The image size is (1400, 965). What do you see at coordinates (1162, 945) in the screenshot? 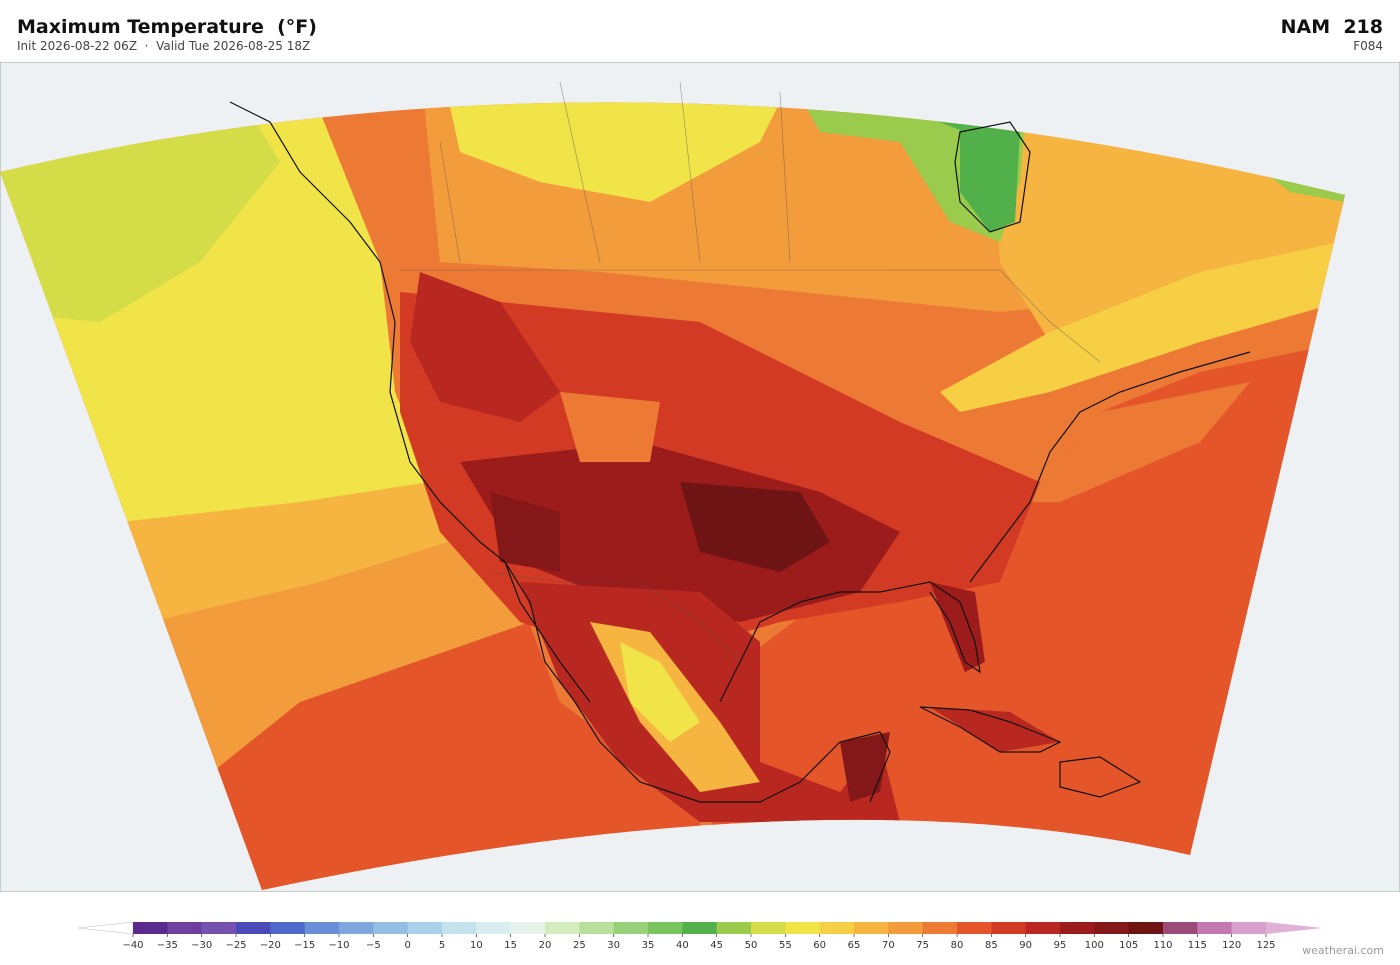
I see `colorbar-tick-label: 110` at bounding box center [1162, 945].